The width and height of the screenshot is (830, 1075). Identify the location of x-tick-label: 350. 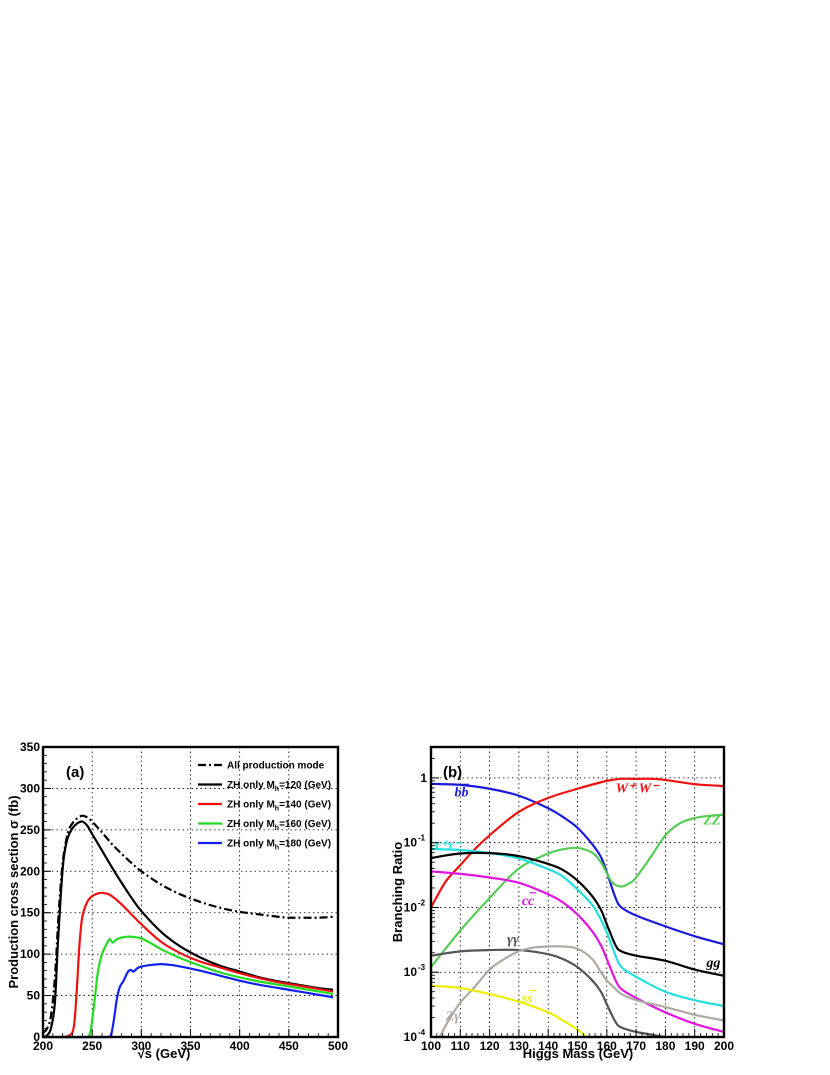
(190, 1046).